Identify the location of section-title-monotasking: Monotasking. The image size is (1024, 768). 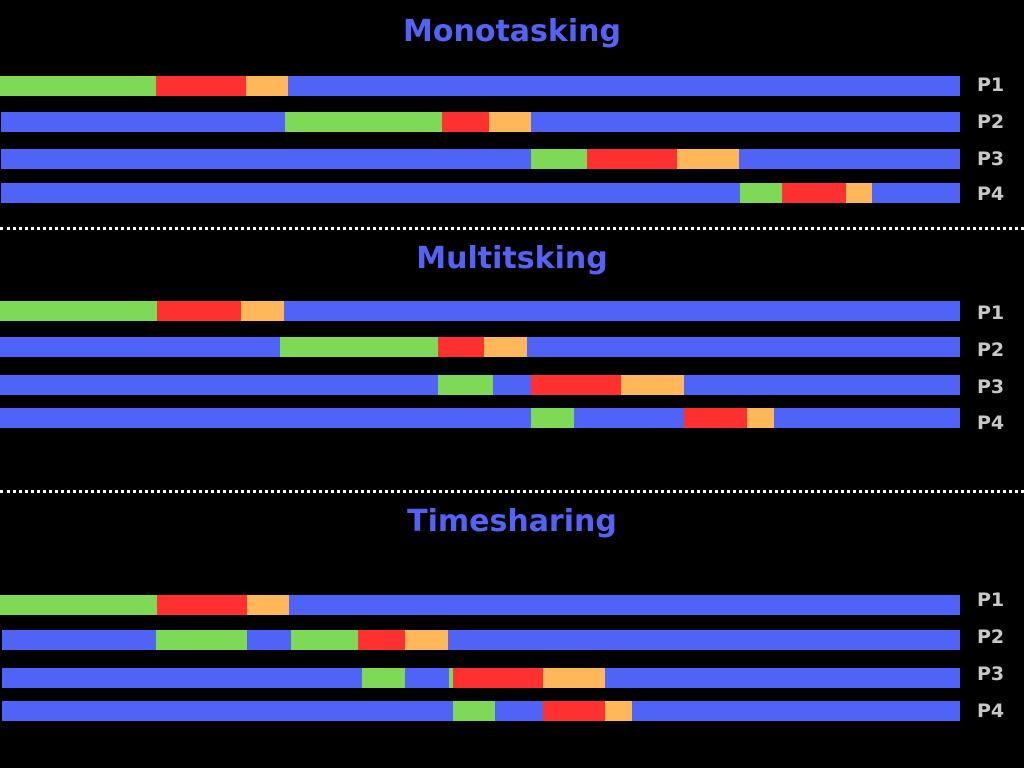
(512, 31).